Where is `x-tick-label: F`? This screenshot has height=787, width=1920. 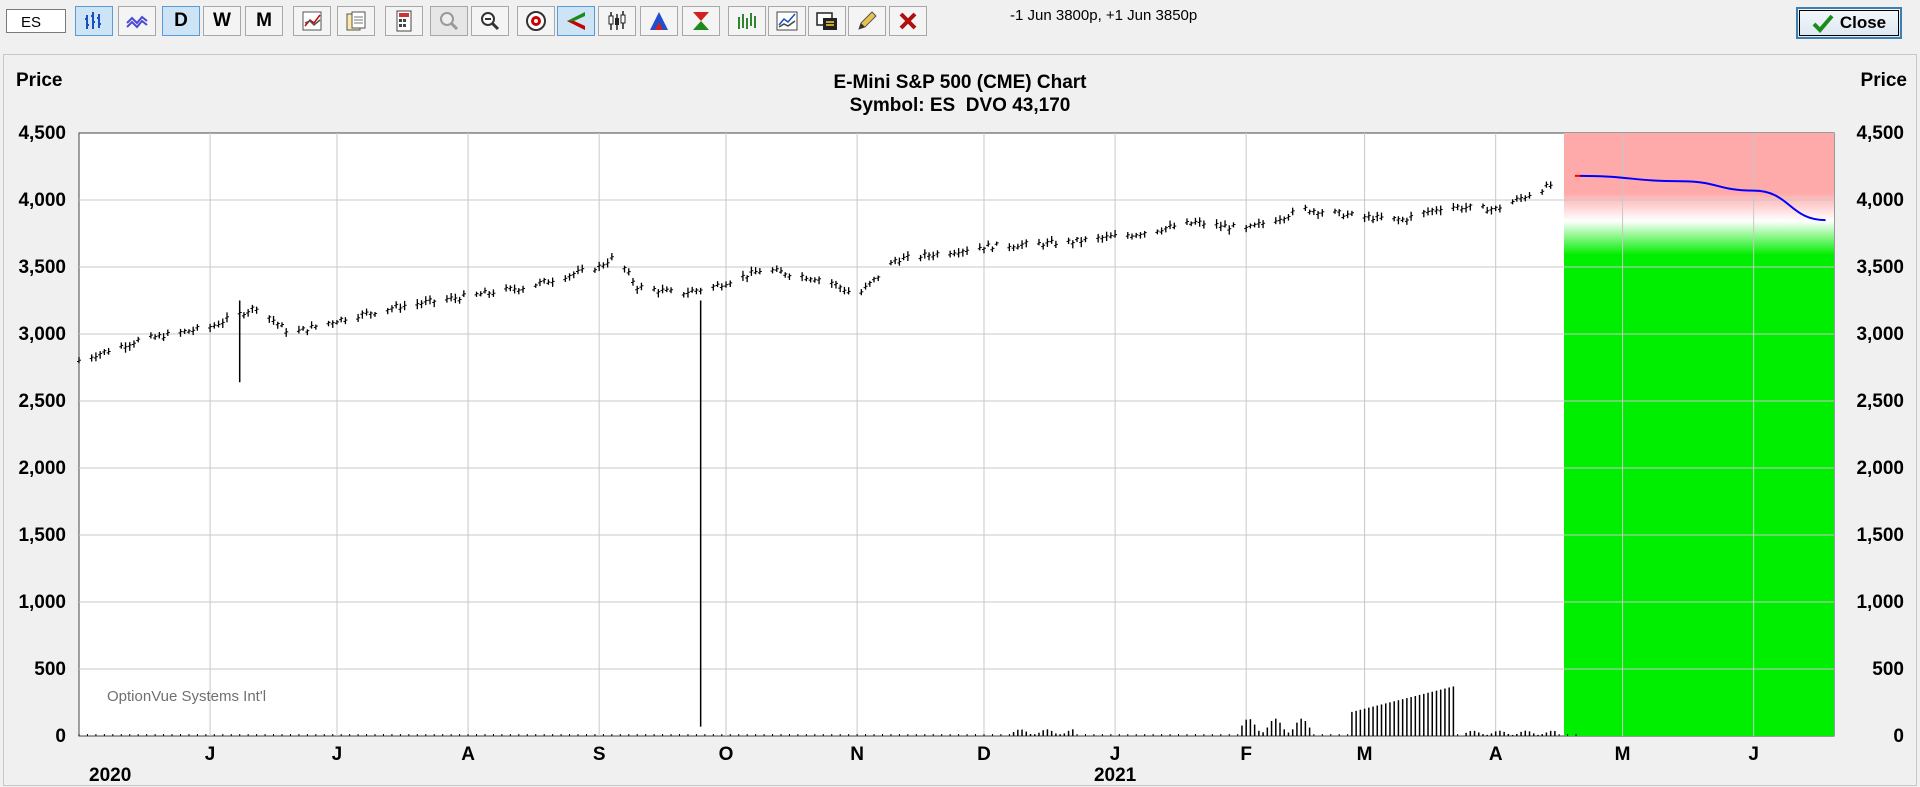 x-tick-label: F is located at coordinates (1246, 754).